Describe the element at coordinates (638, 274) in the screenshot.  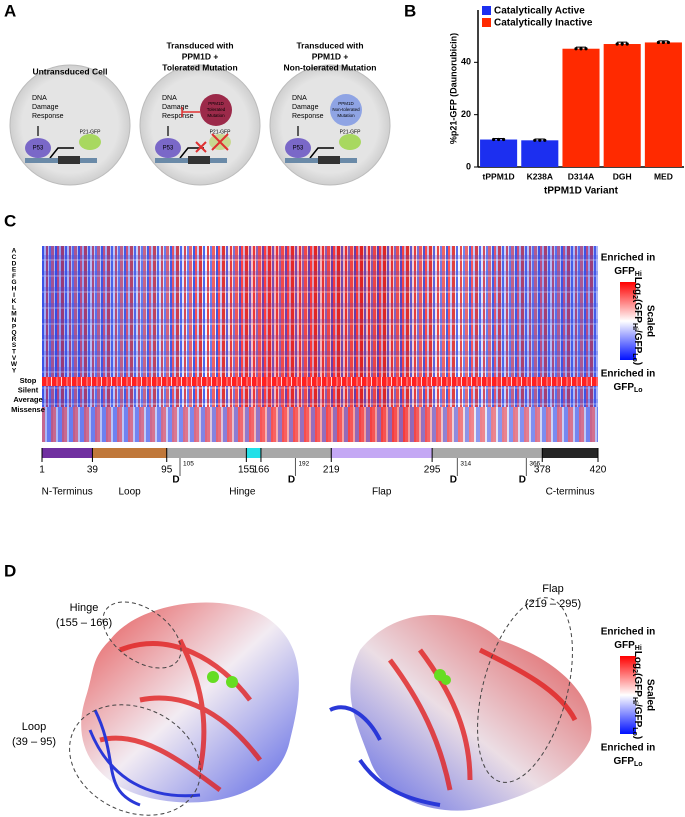
I see `colorbar-label-sub: Hi` at that location.